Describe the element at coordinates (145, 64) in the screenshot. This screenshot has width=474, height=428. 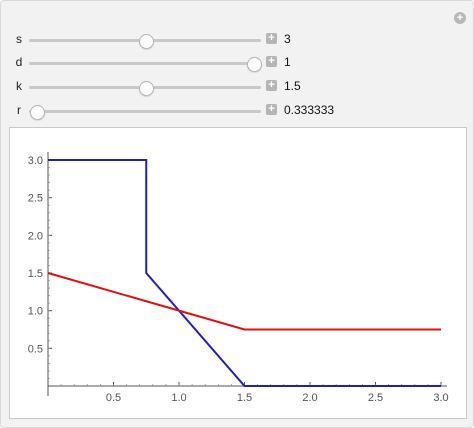
I see `slider-d` at that location.